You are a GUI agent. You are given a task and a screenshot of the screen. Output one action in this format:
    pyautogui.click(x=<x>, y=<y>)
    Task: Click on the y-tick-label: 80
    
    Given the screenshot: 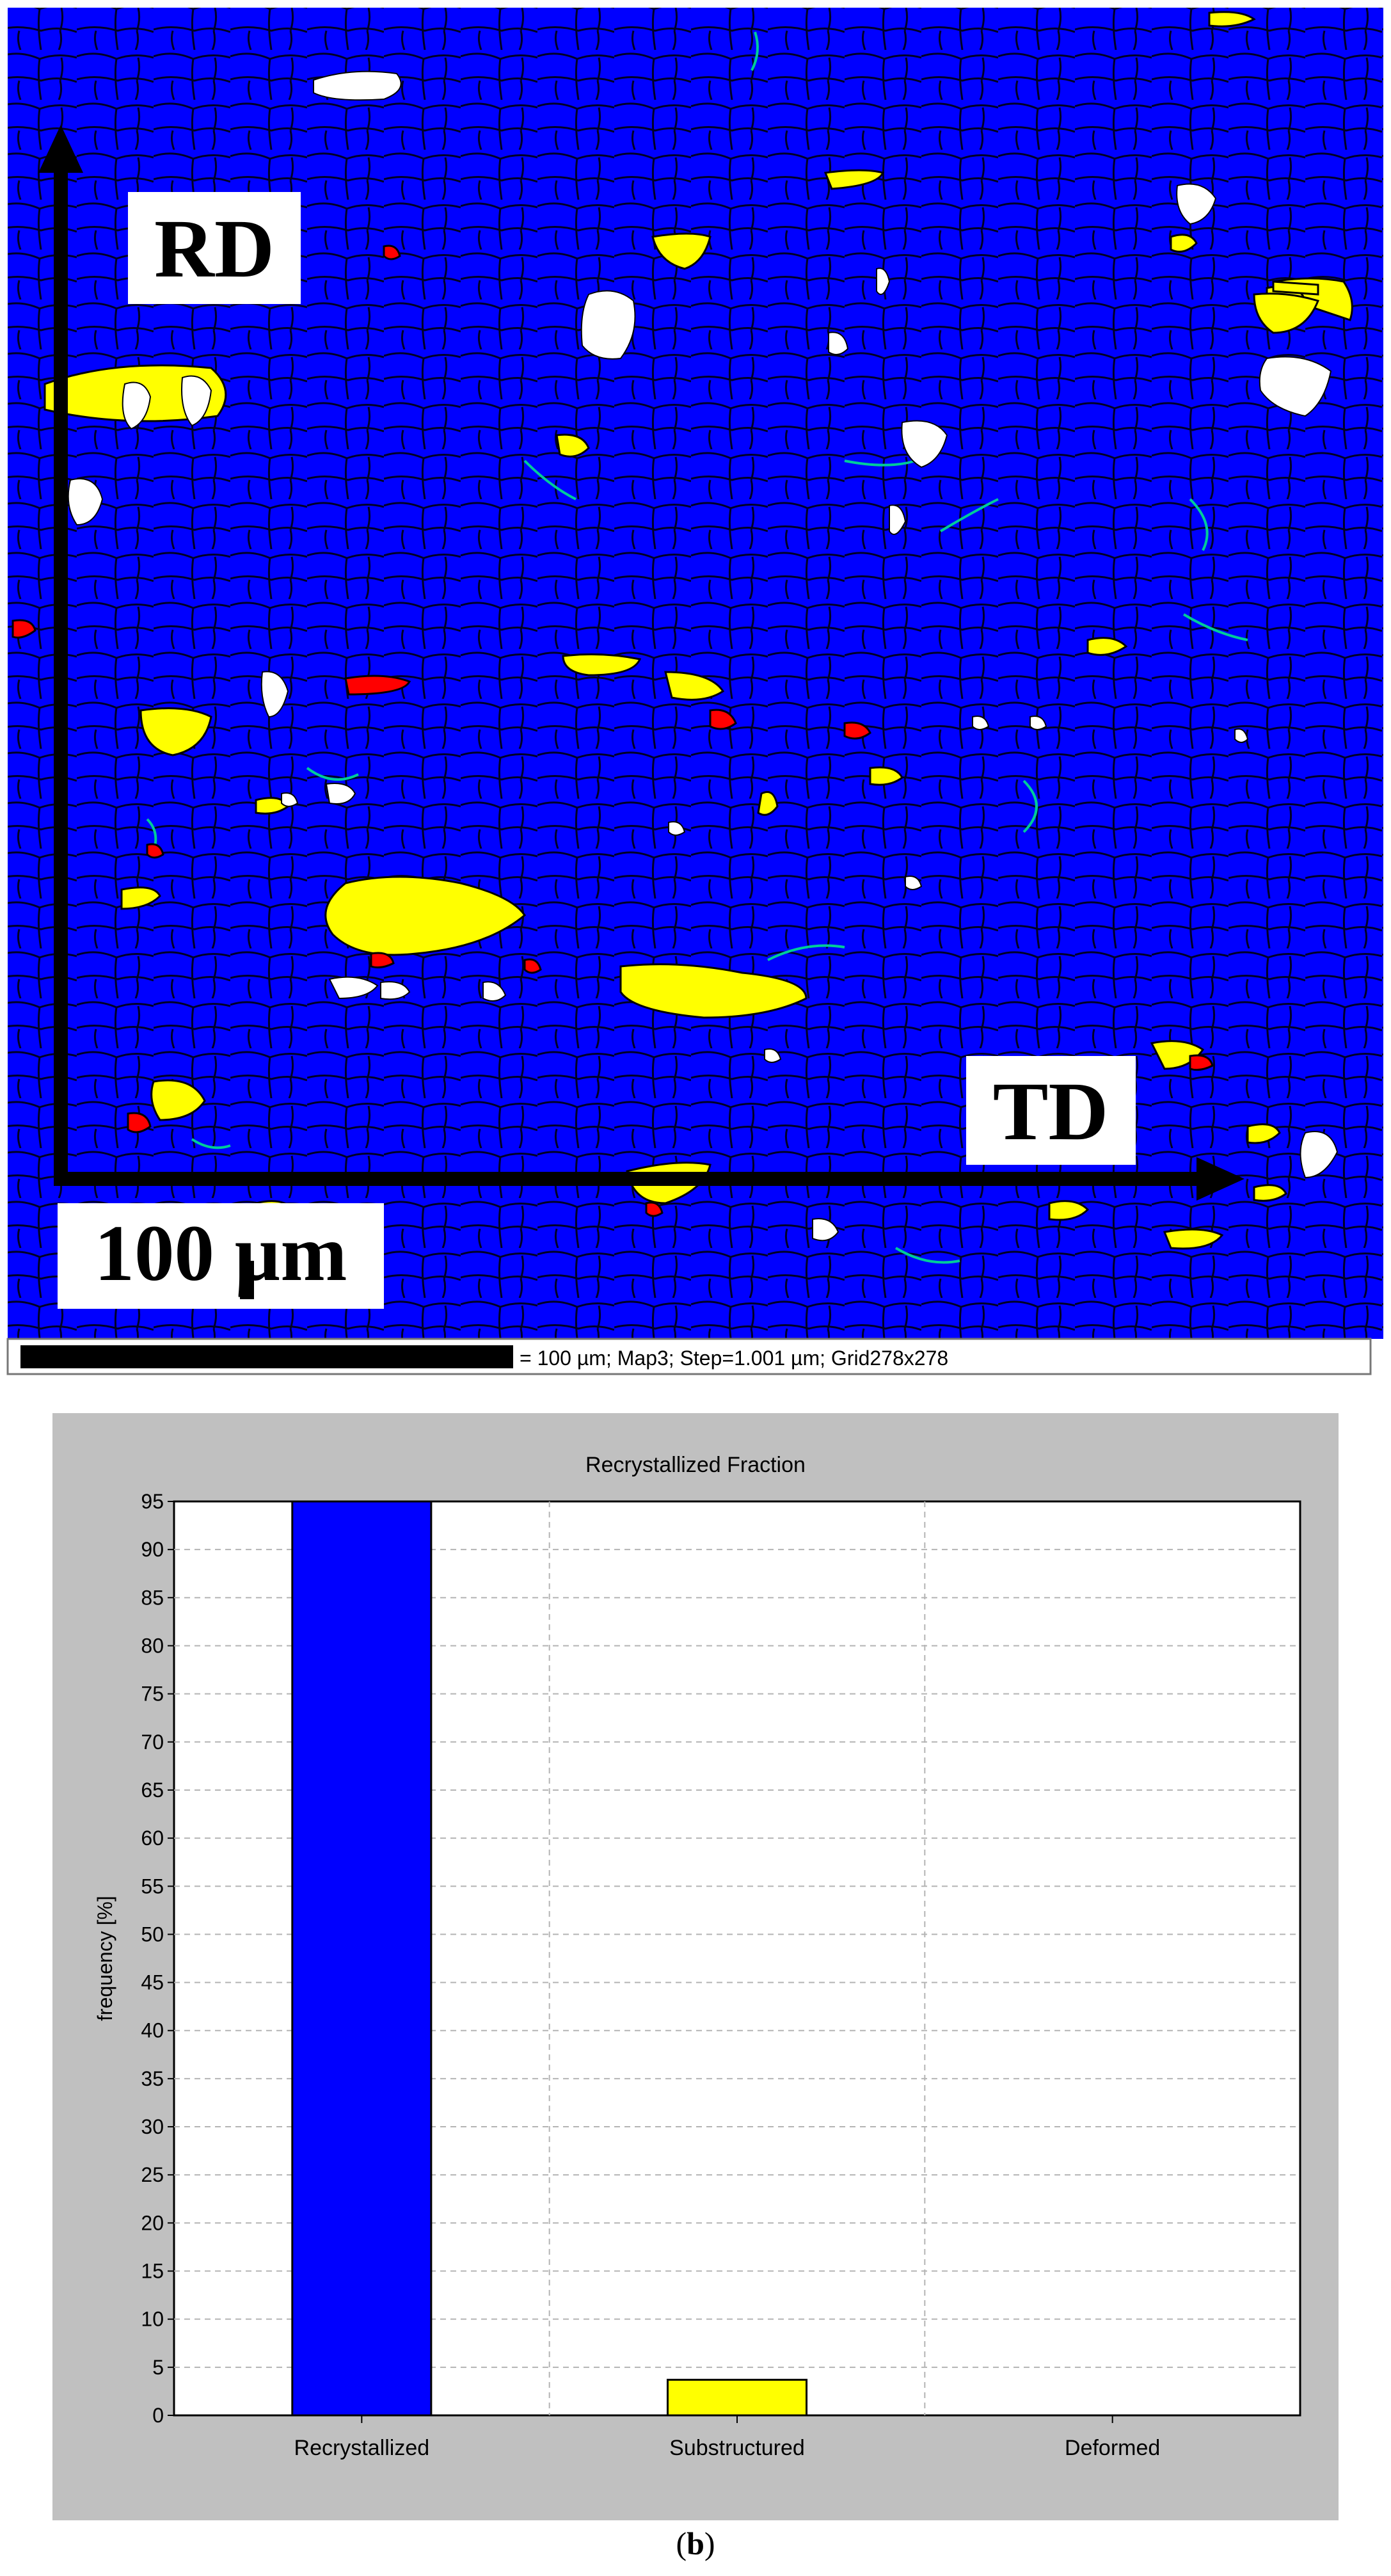 What is the action you would take?
    pyautogui.click(x=152, y=1645)
    